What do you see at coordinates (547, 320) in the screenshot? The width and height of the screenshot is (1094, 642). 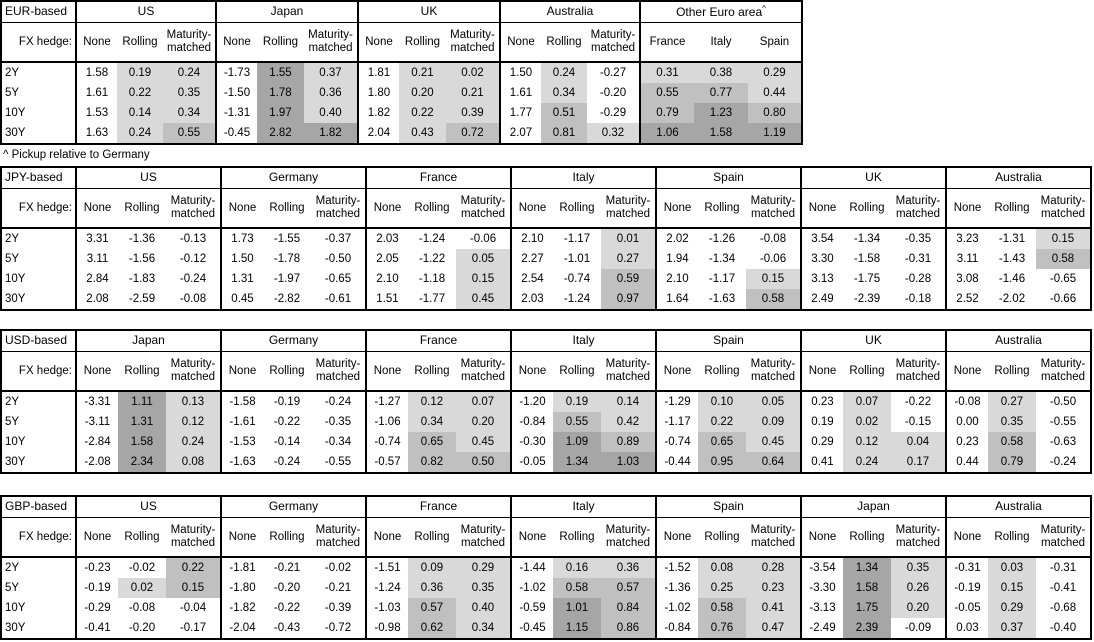 I see `spacer` at bounding box center [547, 320].